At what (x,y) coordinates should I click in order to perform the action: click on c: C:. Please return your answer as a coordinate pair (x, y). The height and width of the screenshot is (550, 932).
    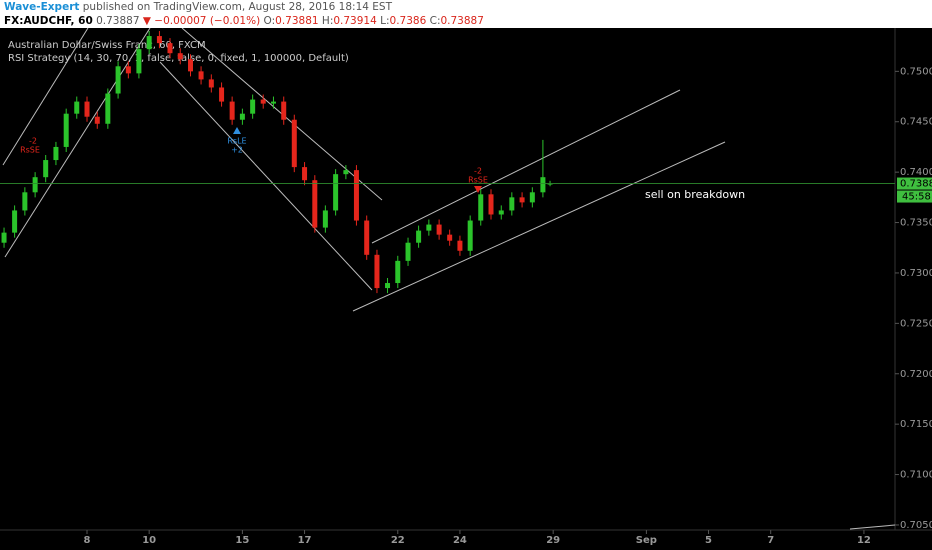
    Looking at the image, I should click on (435, 21).